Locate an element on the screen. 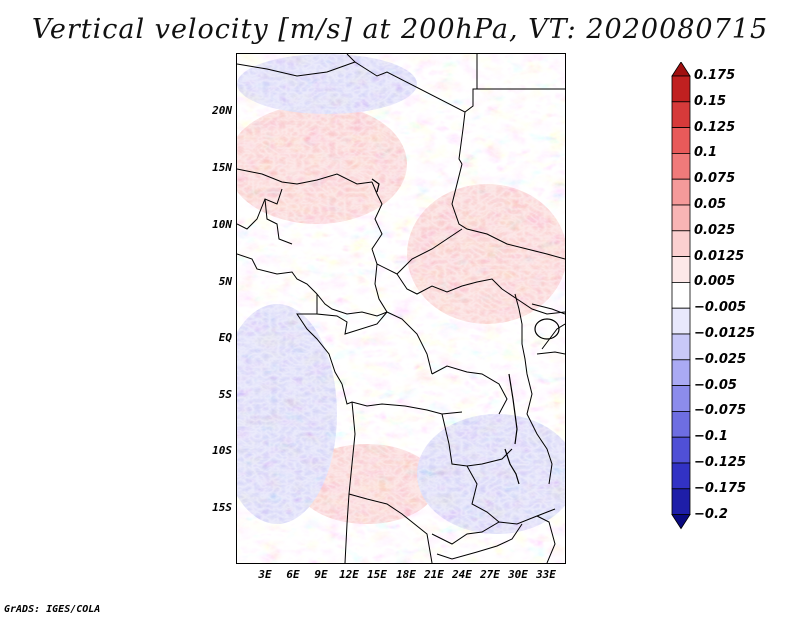 The width and height of the screenshot is (800, 618). lat-label-10n: 10N is located at coordinates (222, 224).